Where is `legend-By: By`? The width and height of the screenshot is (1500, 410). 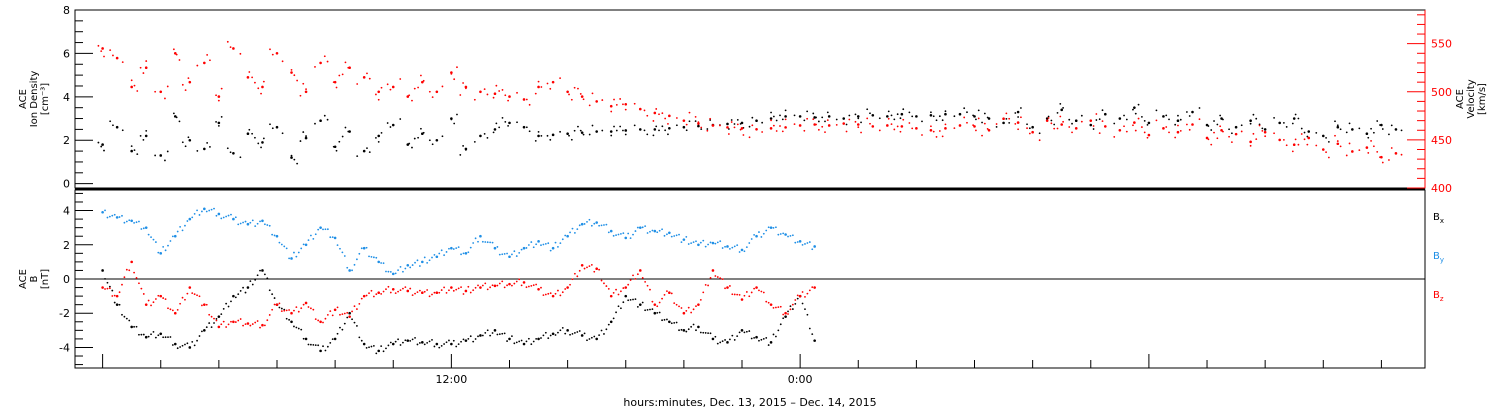 legend-By: By is located at coordinates (1438, 257).